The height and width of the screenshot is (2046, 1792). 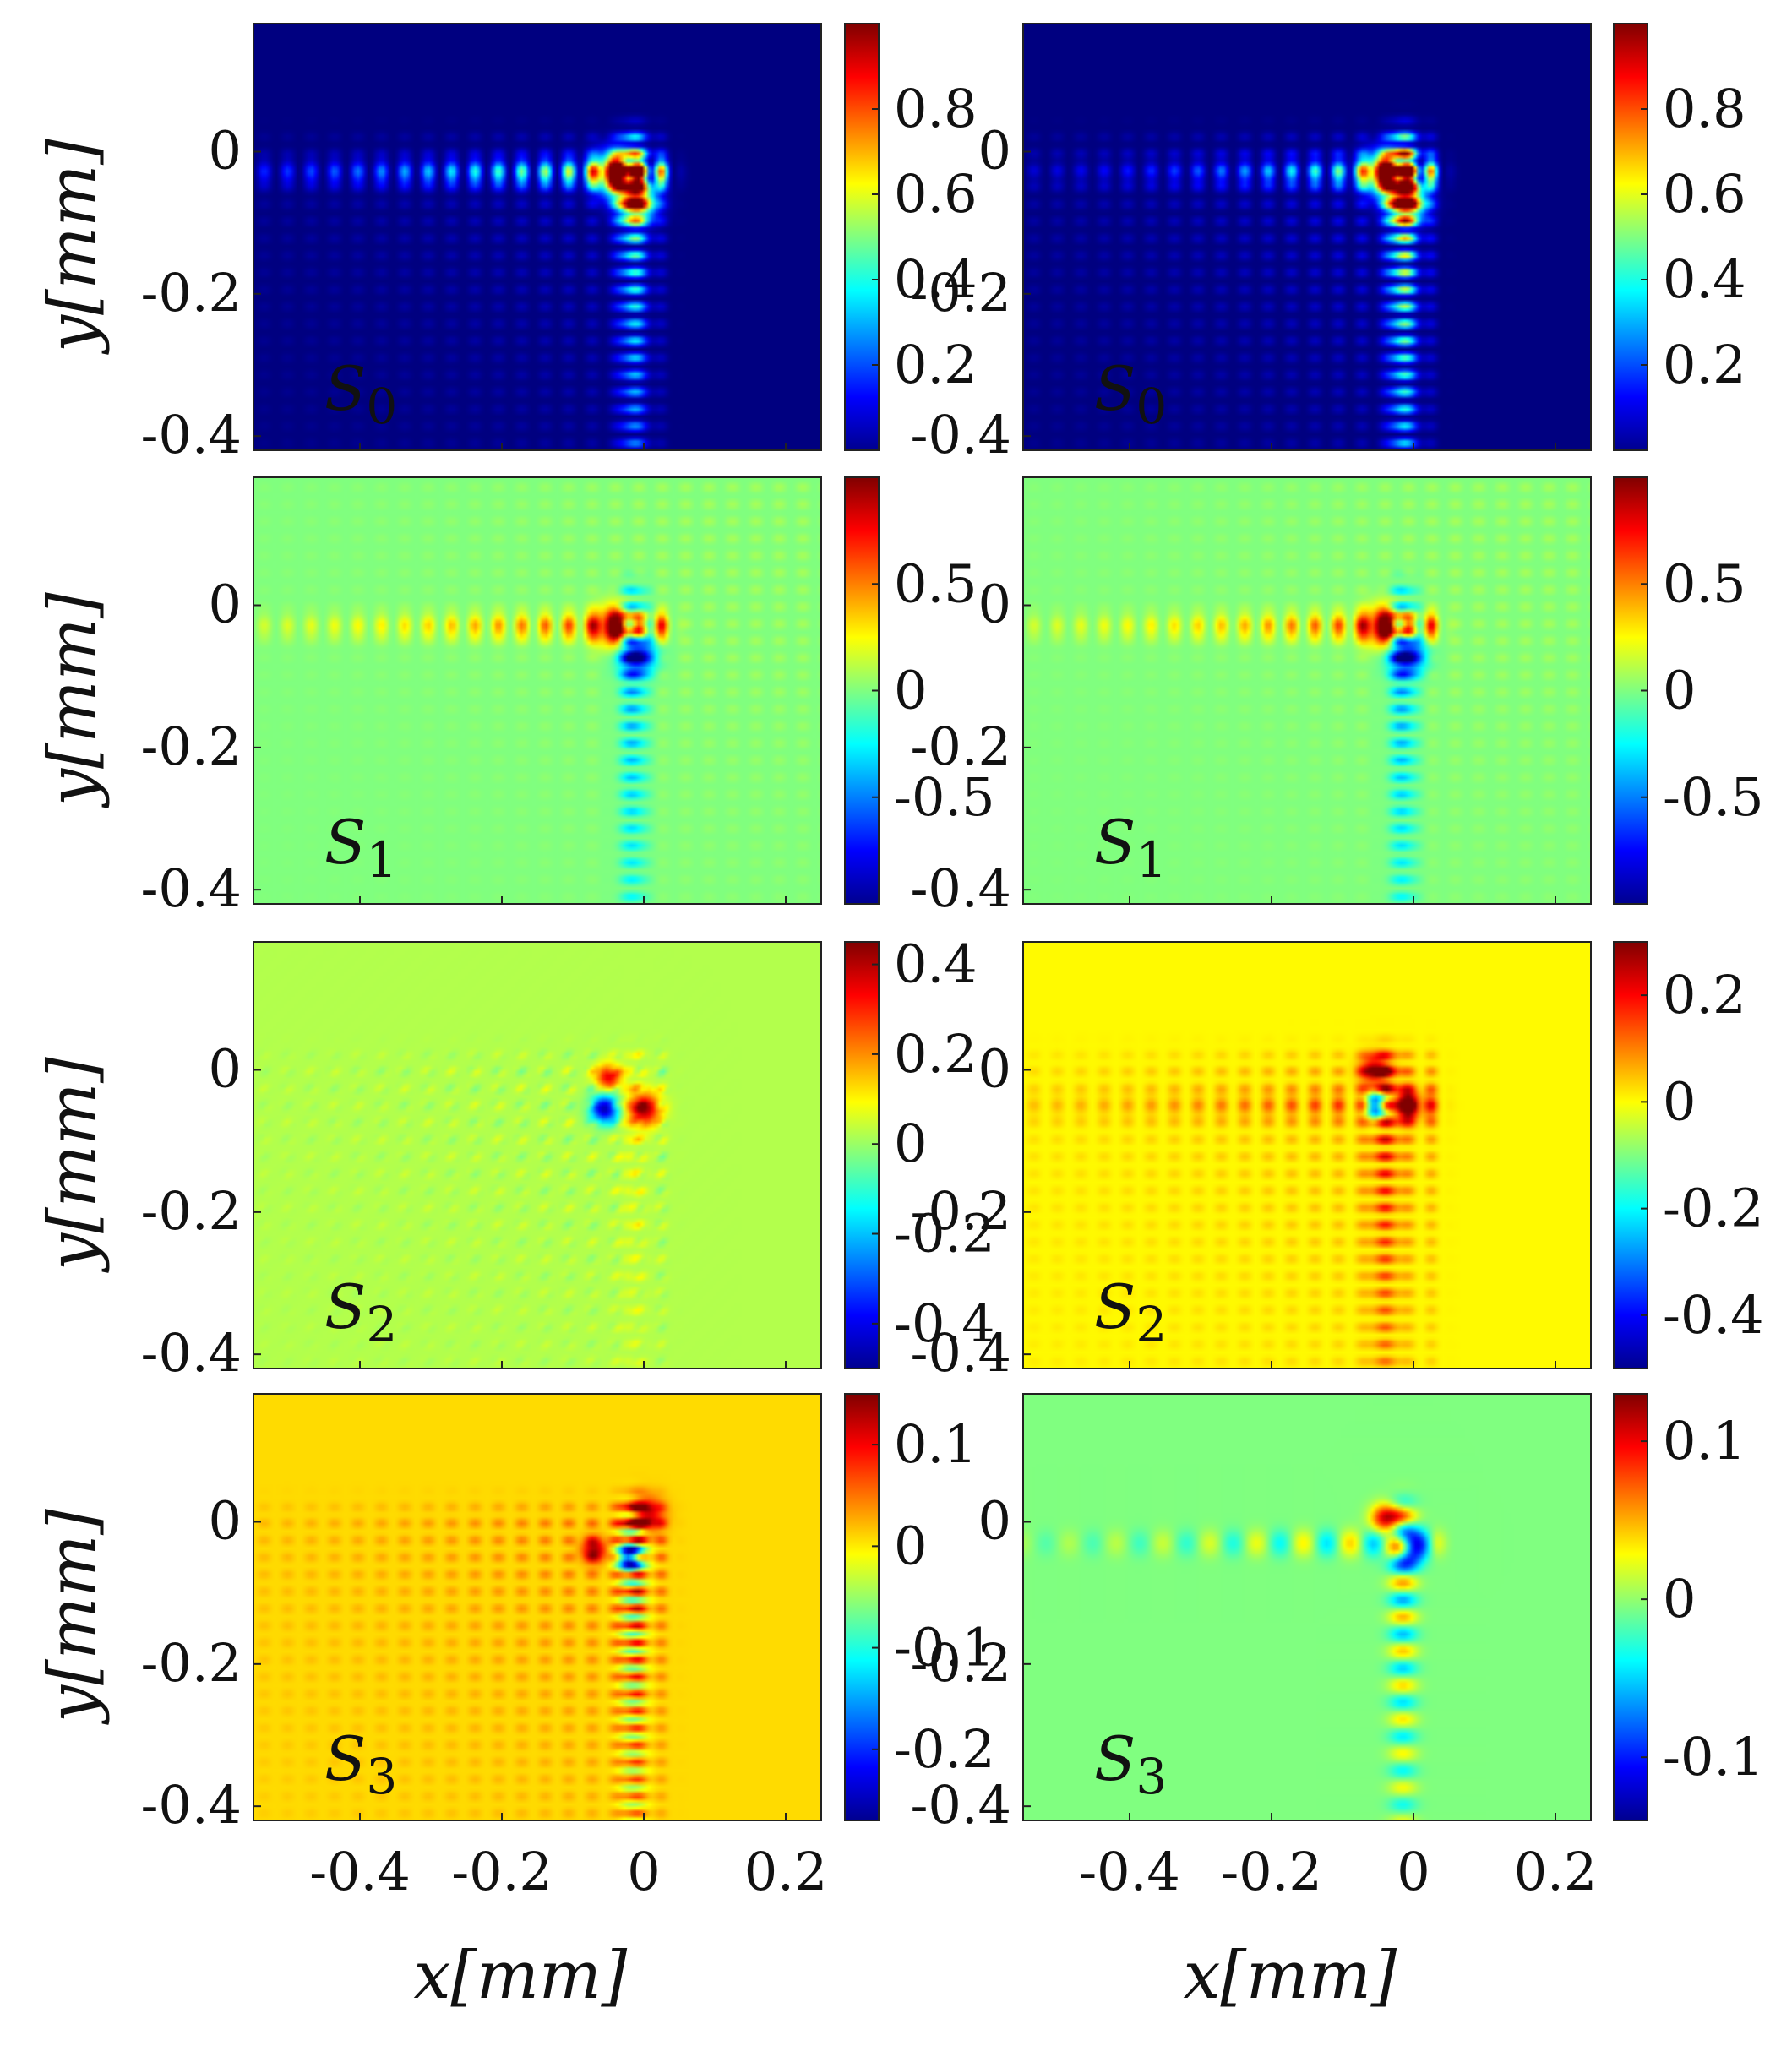 I want to click on colorbar-tick-label: -0.2, so click(x=944, y=1234).